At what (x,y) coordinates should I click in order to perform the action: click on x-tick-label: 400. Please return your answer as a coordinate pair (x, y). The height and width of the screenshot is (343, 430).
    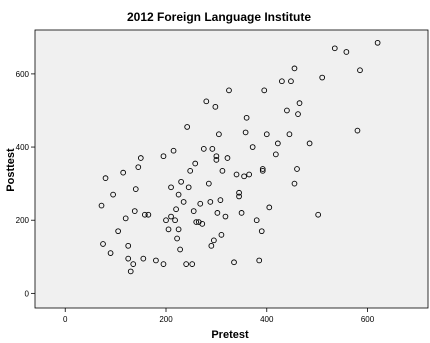
    Looking at the image, I should click on (267, 319).